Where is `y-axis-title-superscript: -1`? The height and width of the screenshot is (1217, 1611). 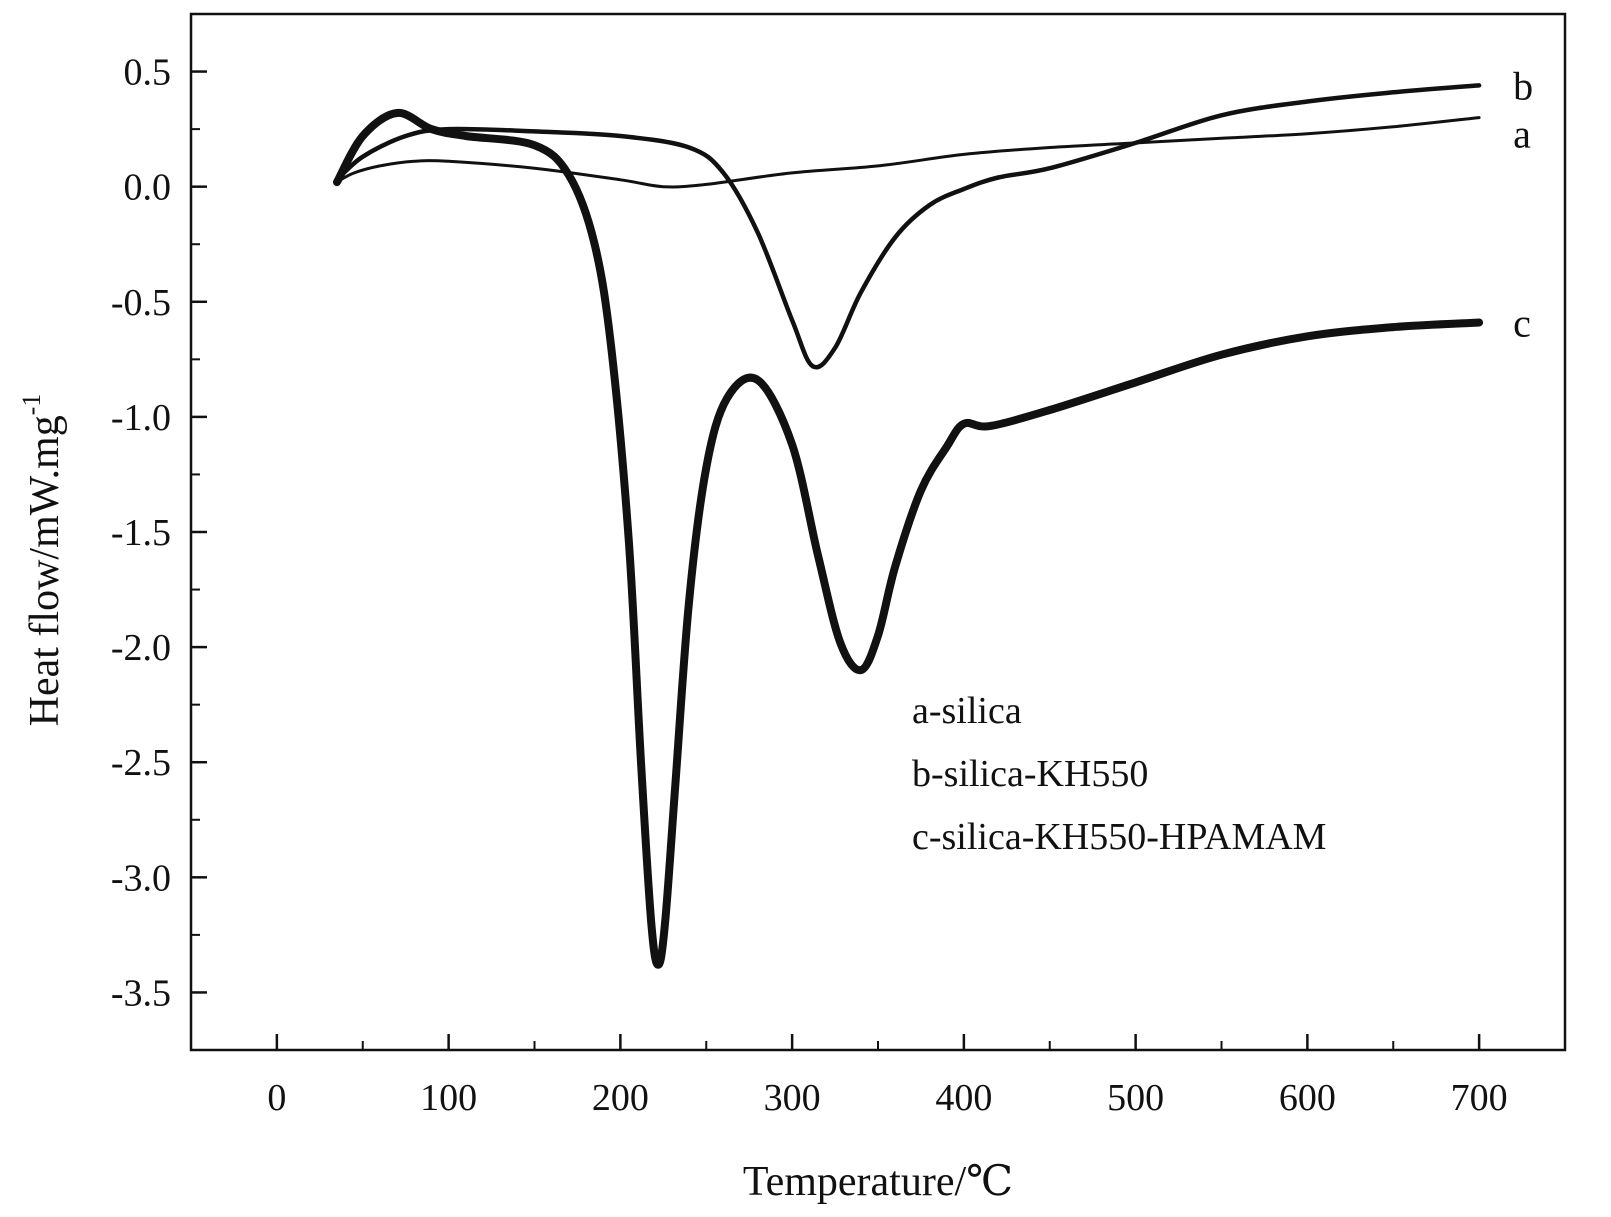 y-axis-title-superscript: -1 is located at coordinates (31, 405).